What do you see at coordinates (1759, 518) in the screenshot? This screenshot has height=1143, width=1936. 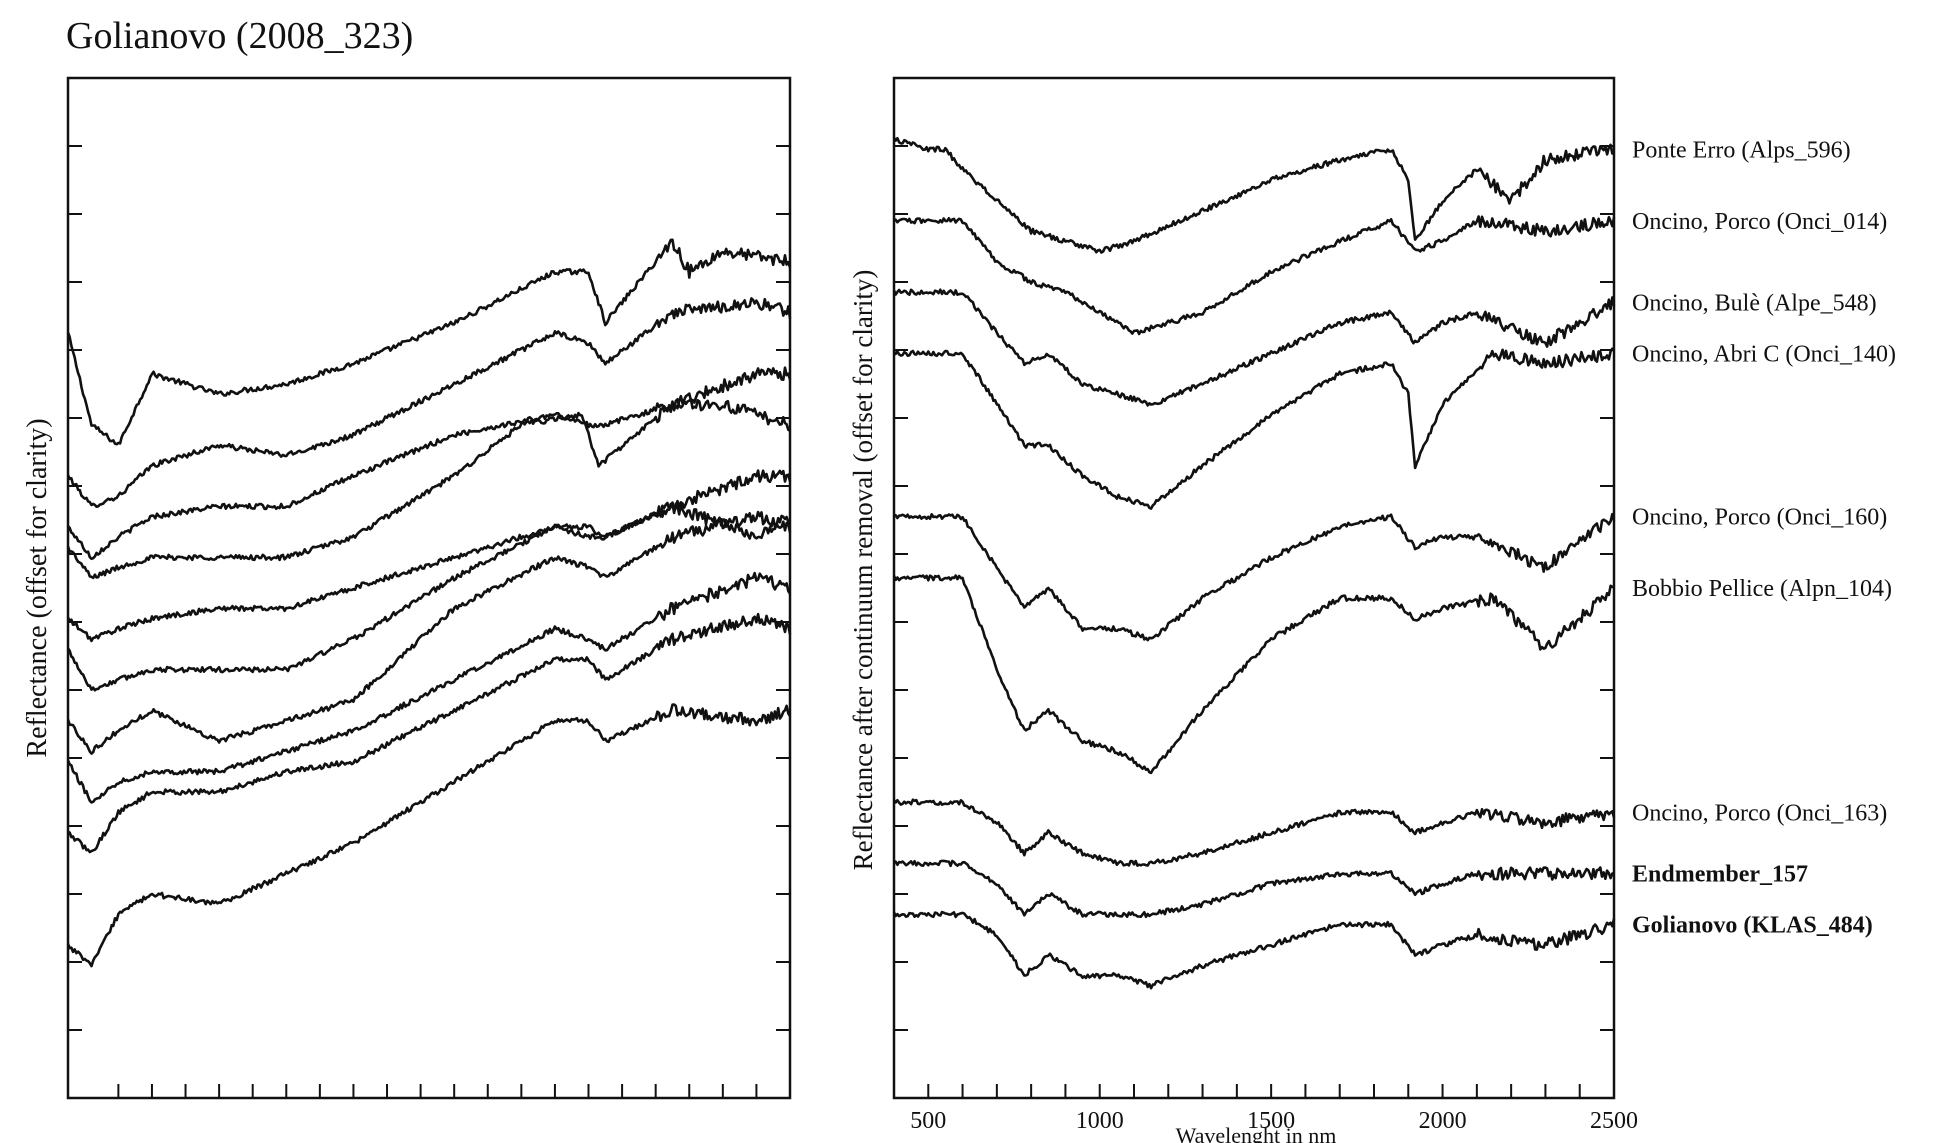 I see `legend-entry: Oncino, Porco (Onci_160)` at bounding box center [1759, 518].